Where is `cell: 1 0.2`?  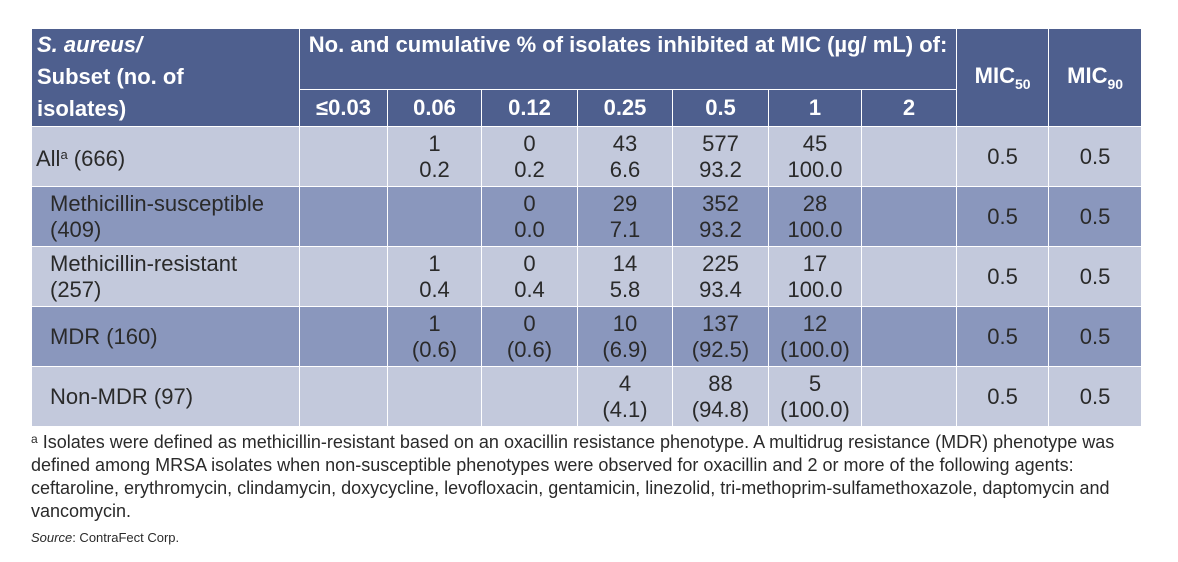
cell: 1 0.2 is located at coordinates (434, 156).